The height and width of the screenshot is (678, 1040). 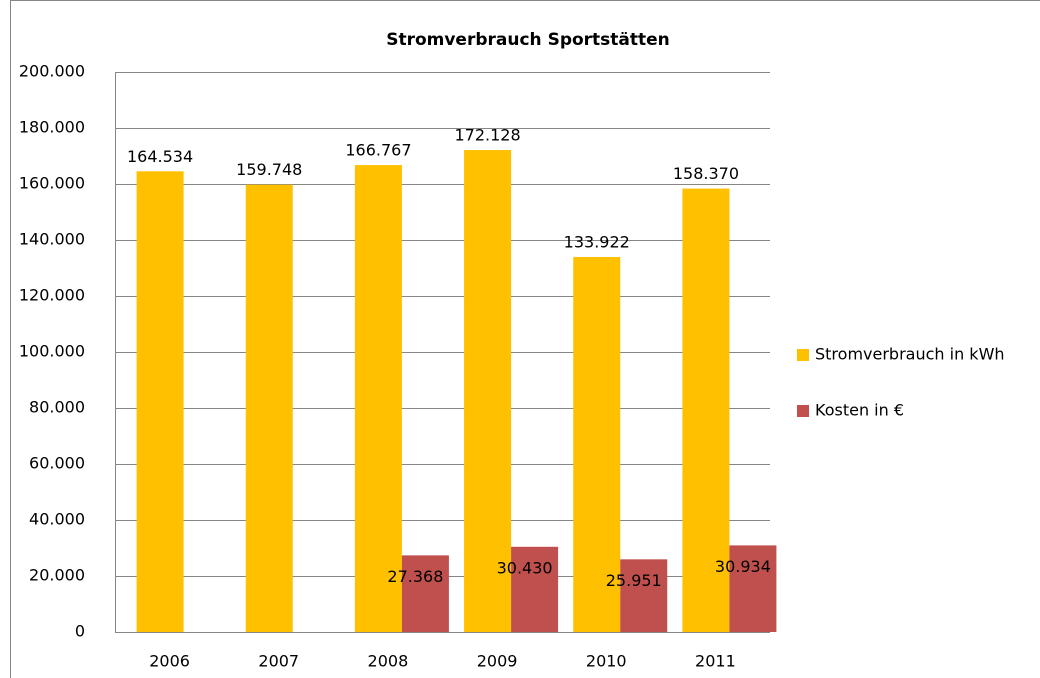 What do you see at coordinates (378, 150) in the screenshot?
I see `data-label: 166.767` at bounding box center [378, 150].